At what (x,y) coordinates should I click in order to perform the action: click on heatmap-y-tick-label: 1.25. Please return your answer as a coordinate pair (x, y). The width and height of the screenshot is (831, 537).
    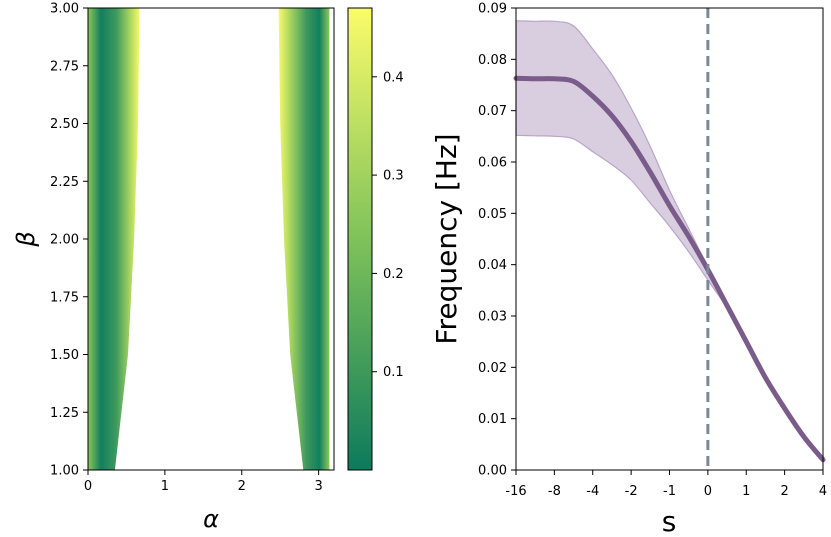
    Looking at the image, I should click on (64, 413).